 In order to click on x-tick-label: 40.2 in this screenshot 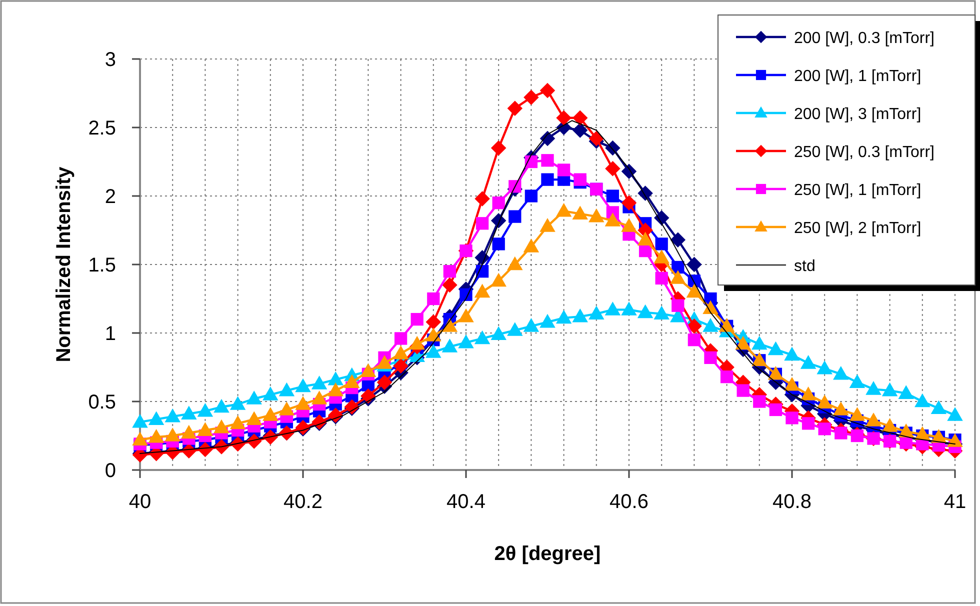, I will do `click(303, 502)`.